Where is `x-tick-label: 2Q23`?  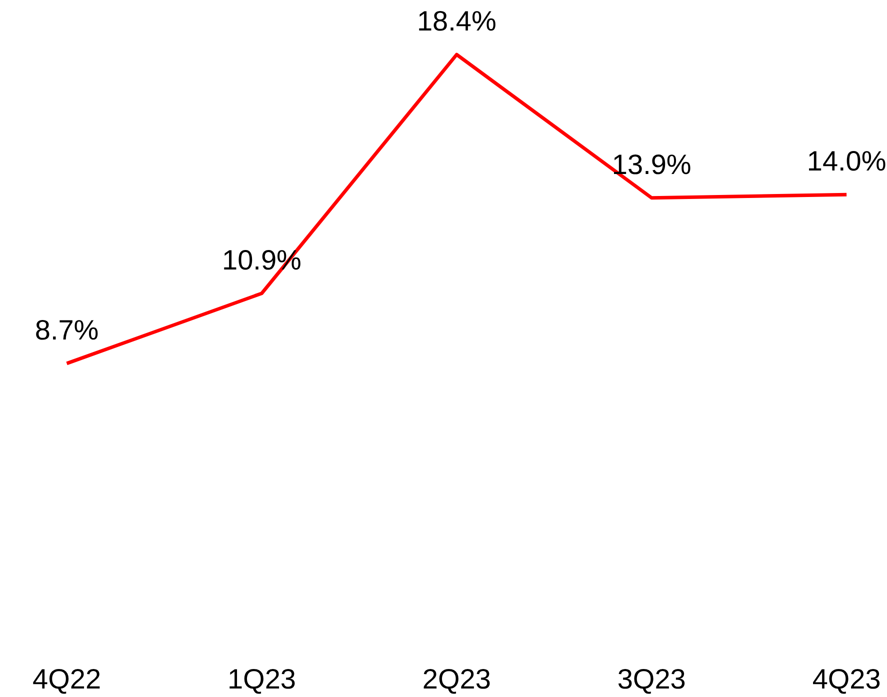 x-tick-label: 2Q23 is located at coordinates (456, 679).